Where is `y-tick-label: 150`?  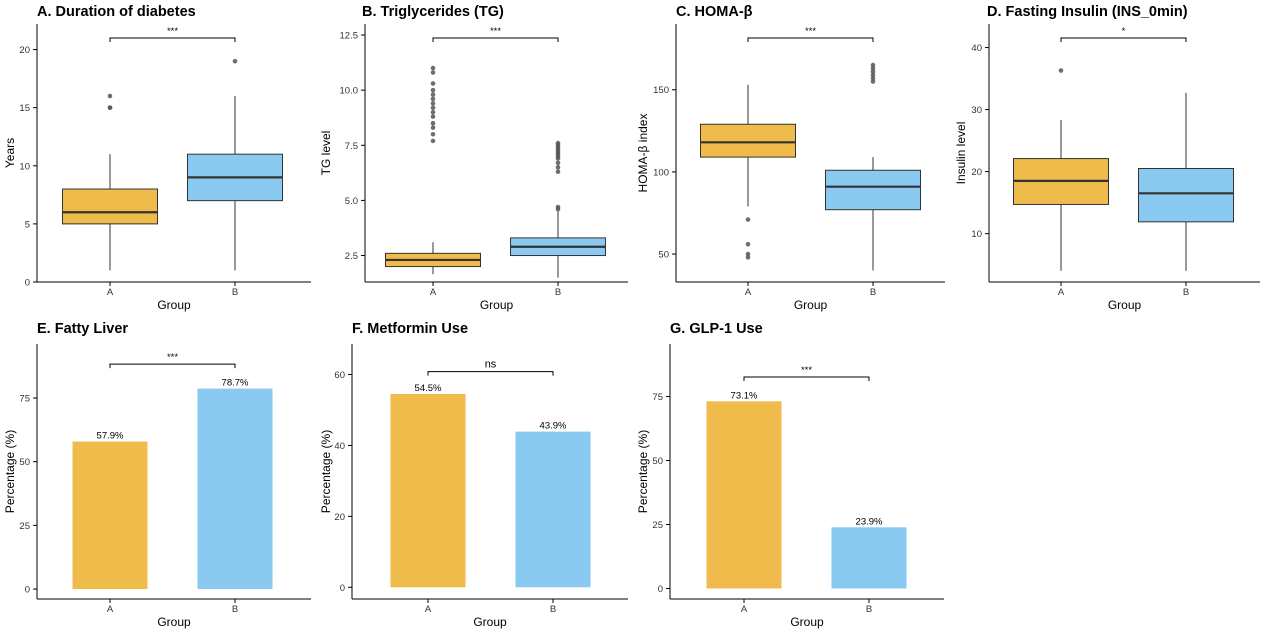
y-tick-label: 150 is located at coordinates (661, 90).